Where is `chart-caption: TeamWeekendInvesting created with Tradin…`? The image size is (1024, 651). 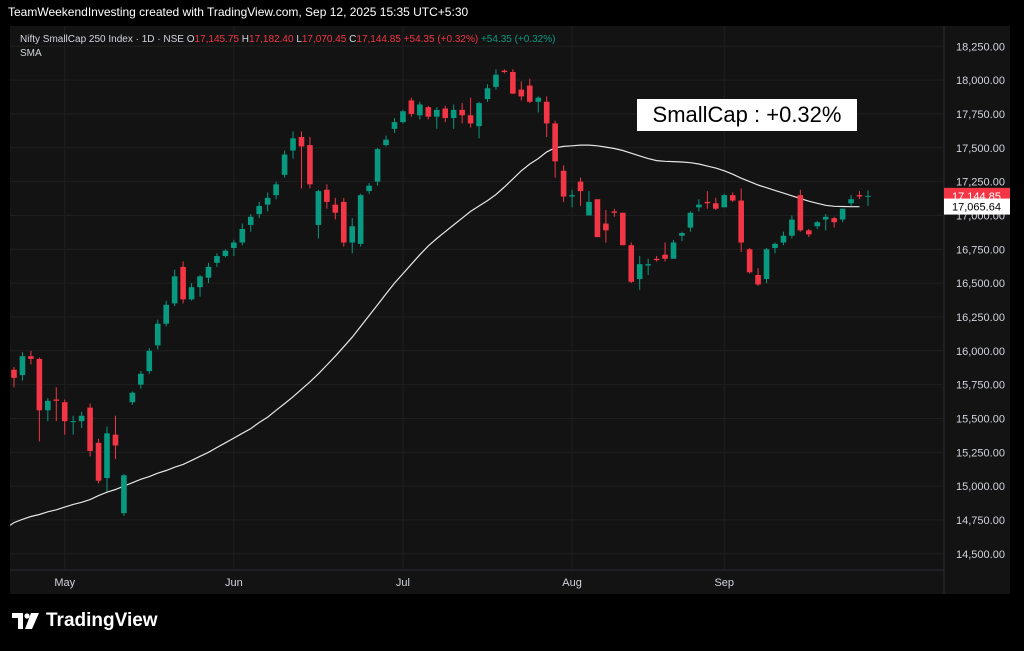 chart-caption: TeamWeekendInvesting created with Tradin… is located at coordinates (238, 12).